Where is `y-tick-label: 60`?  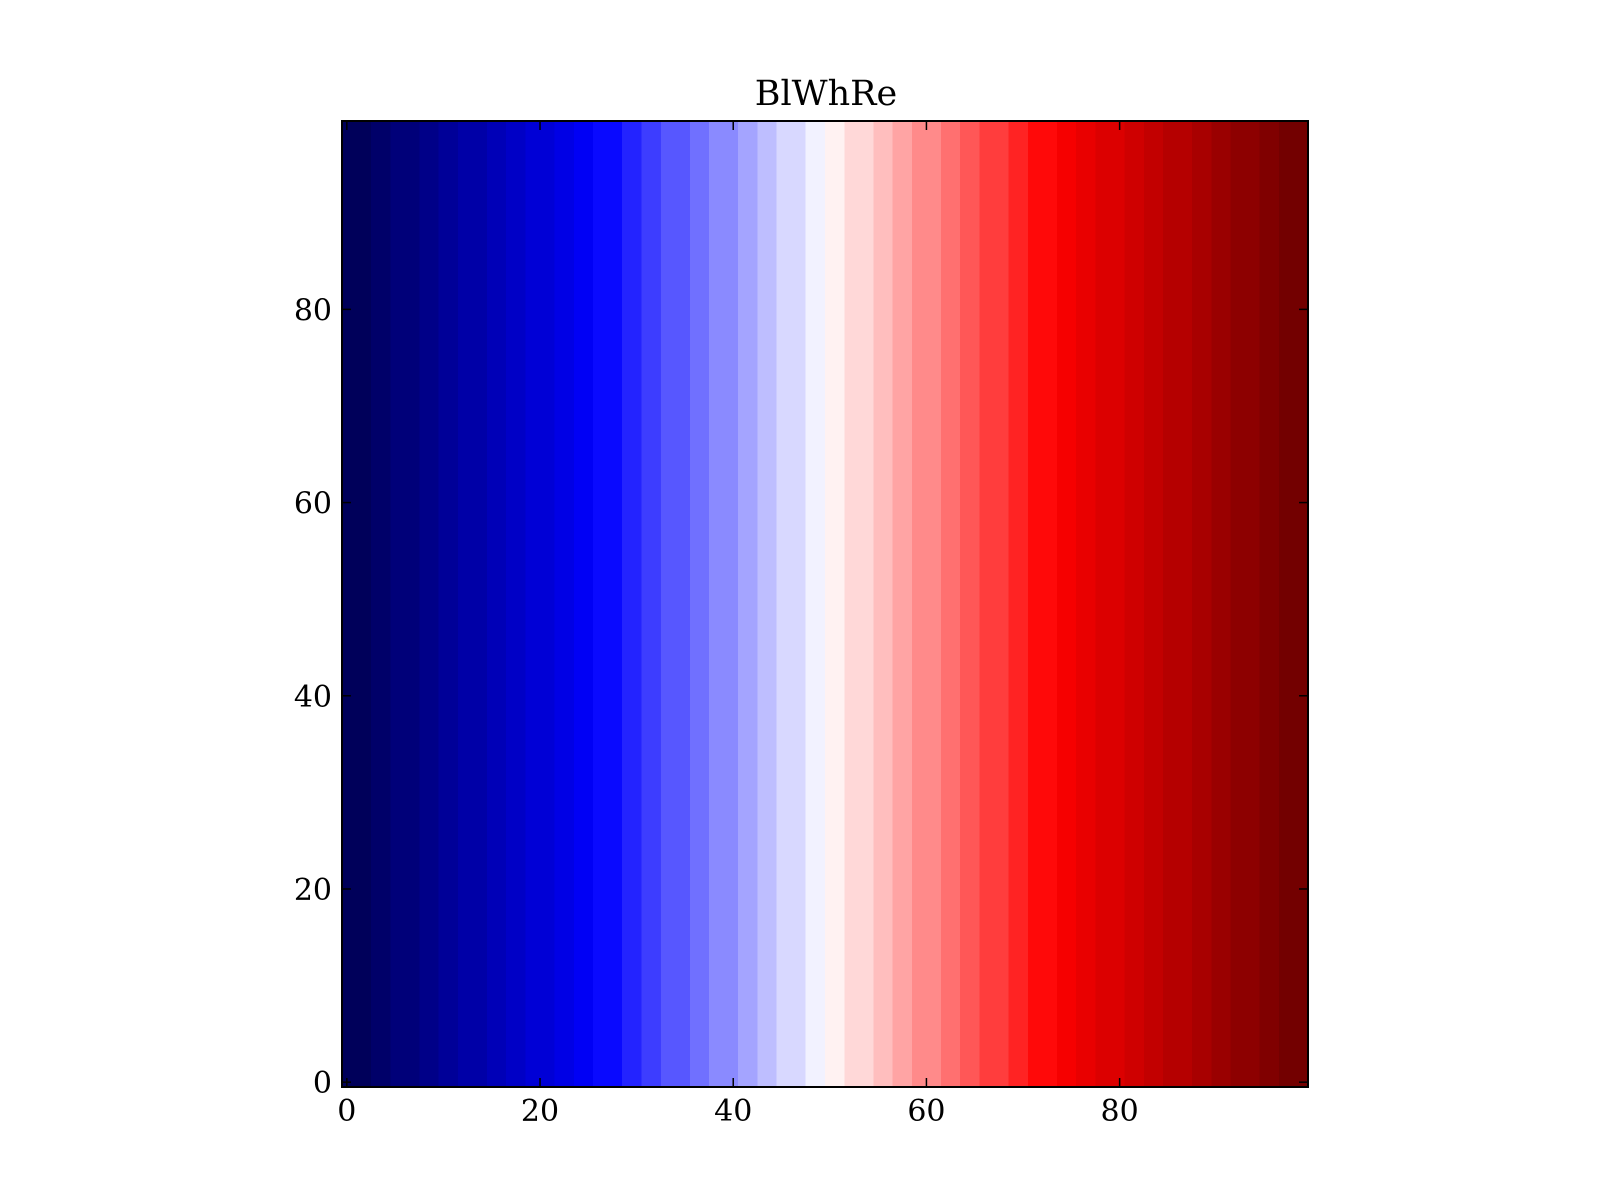
y-tick-label: 60 is located at coordinates (313, 504).